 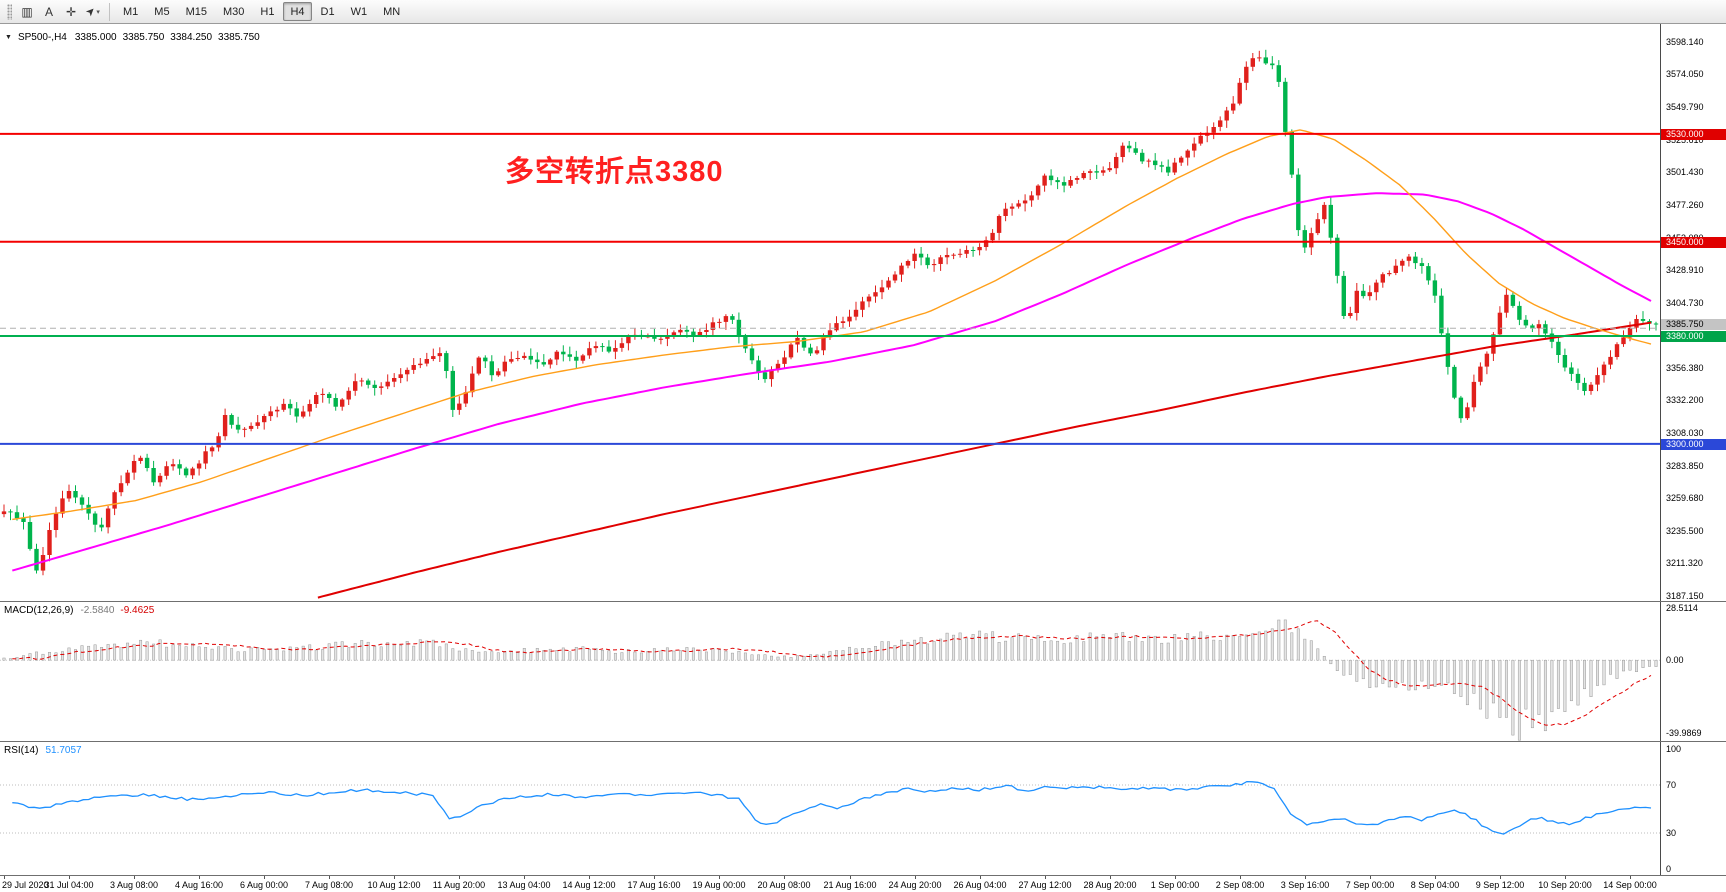 I want to click on timeframe-W1: W1, so click(x=359, y=11).